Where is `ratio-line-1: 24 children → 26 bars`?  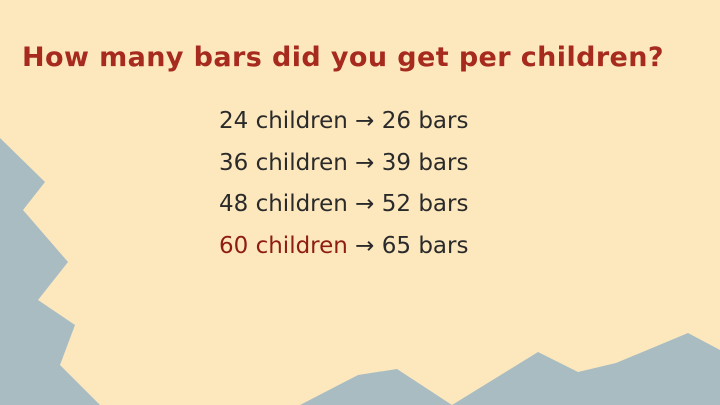
ratio-line-1: 24 children → 26 bars is located at coordinates (344, 121).